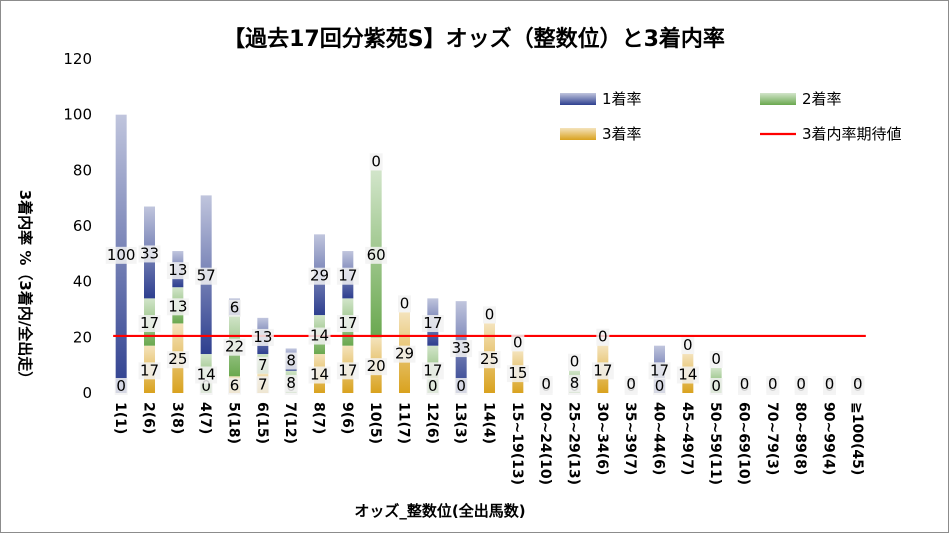 The width and height of the screenshot is (949, 533). Describe the element at coordinates (77, 59) in the screenshot. I see `y-tick-label: 120` at that location.